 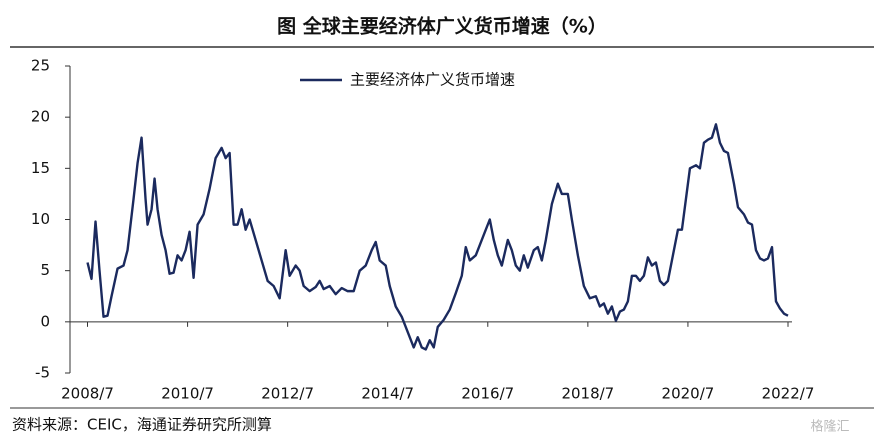 I want to click on y-tick-label: 25, so click(x=40, y=66).